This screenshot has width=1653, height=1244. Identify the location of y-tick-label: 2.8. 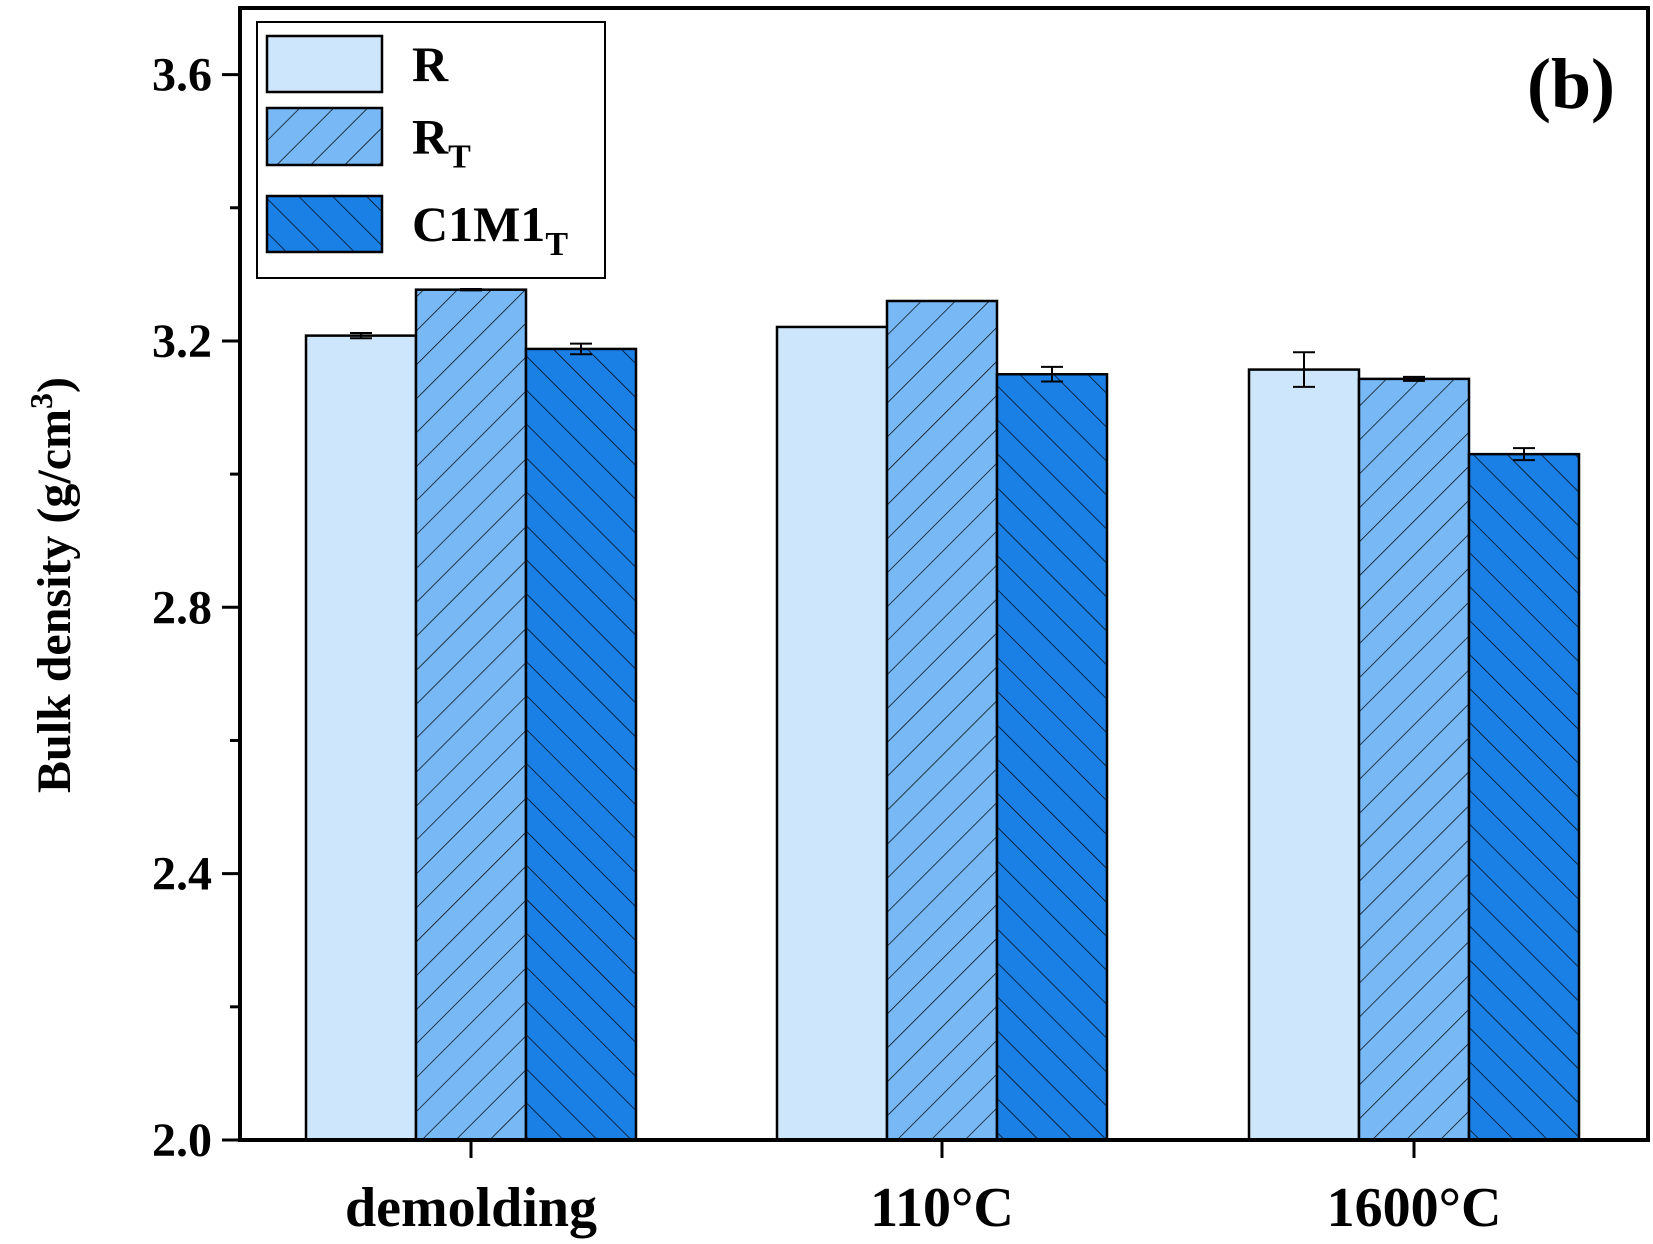
(182, 607).